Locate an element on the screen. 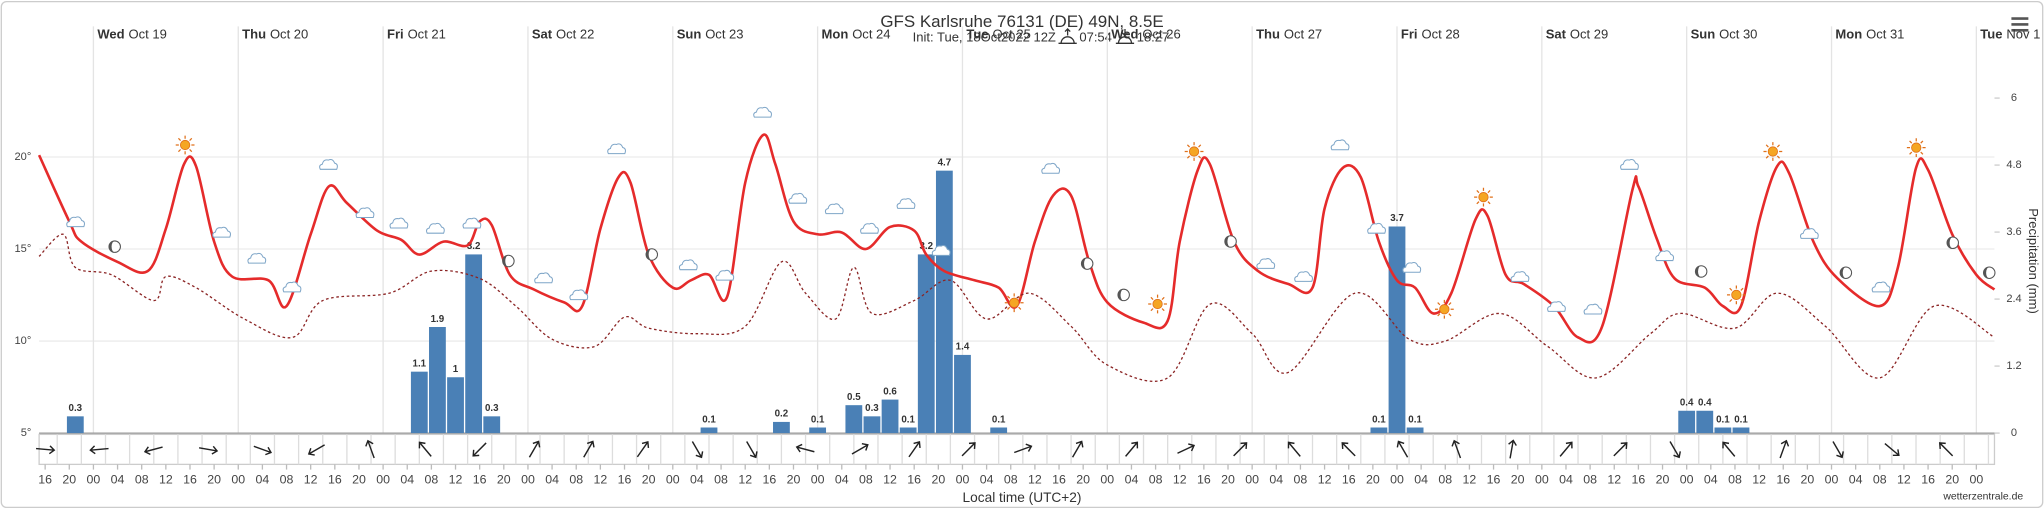  day-label: Mon Oct 24 is located at coordinates (856, 34).